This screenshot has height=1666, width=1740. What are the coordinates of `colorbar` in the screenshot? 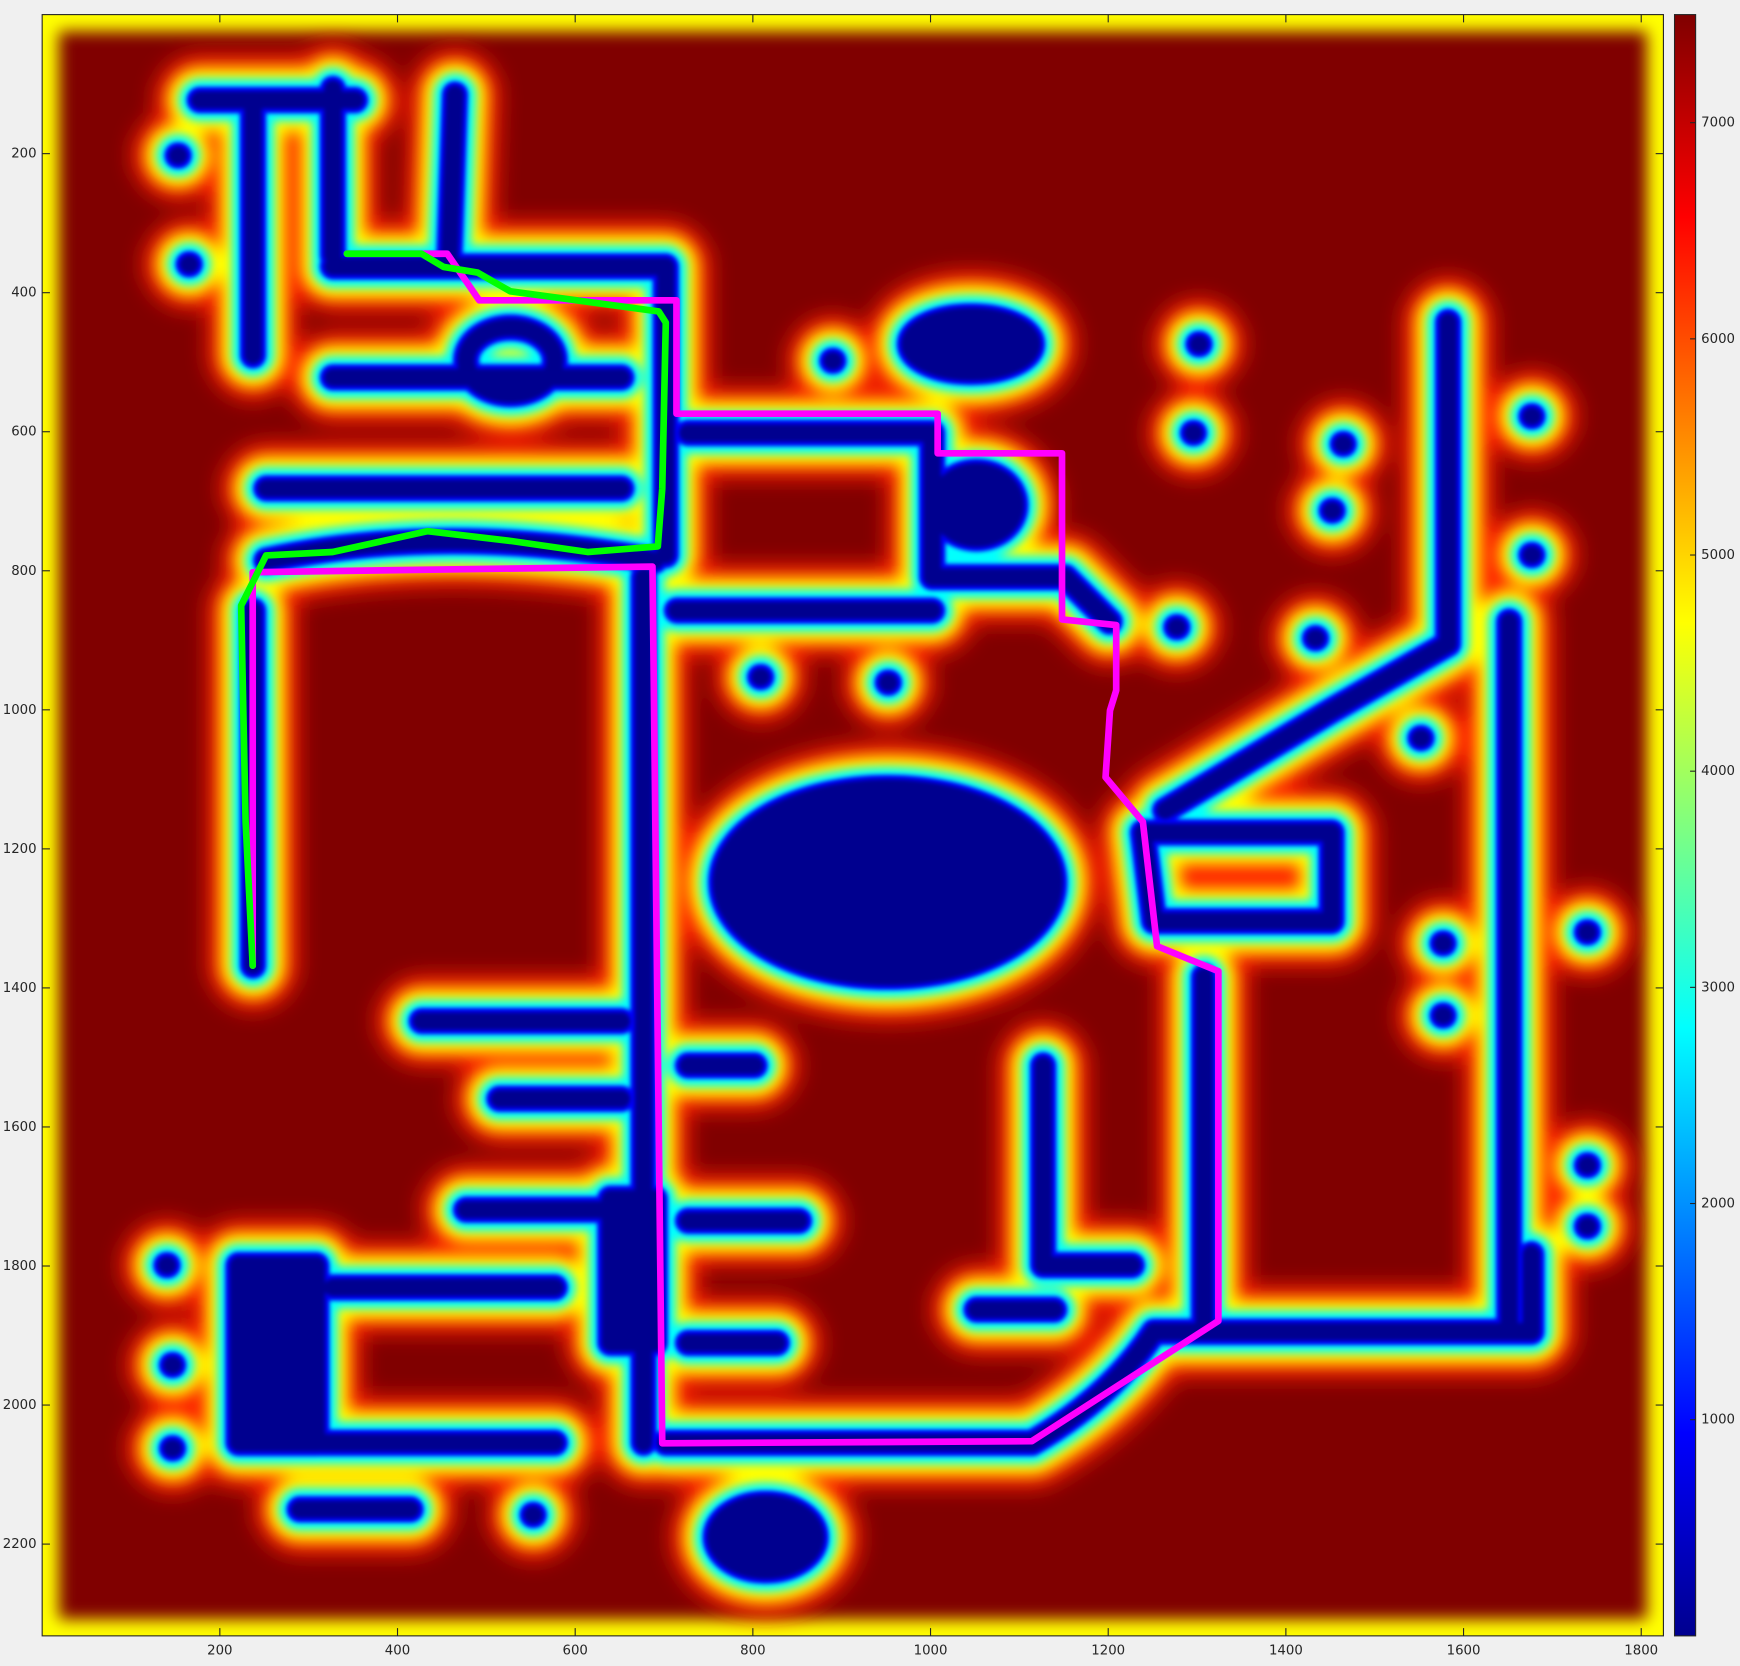 It's located at (1685, 825).